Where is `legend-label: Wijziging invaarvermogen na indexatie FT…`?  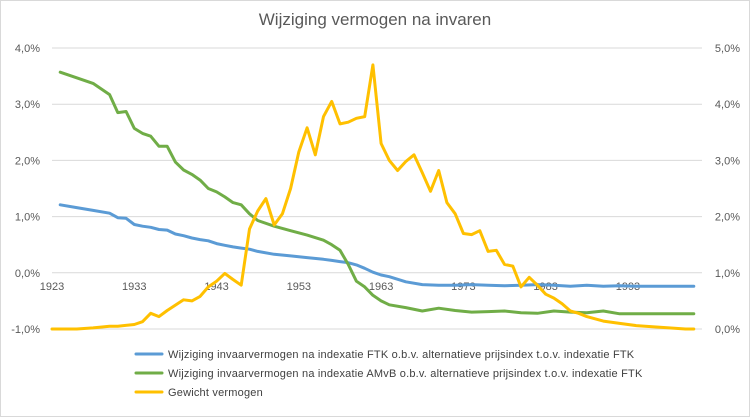
legend-label: Wijziging invaarvermogen na indexatie FT… is located at coordinates (401, 355).